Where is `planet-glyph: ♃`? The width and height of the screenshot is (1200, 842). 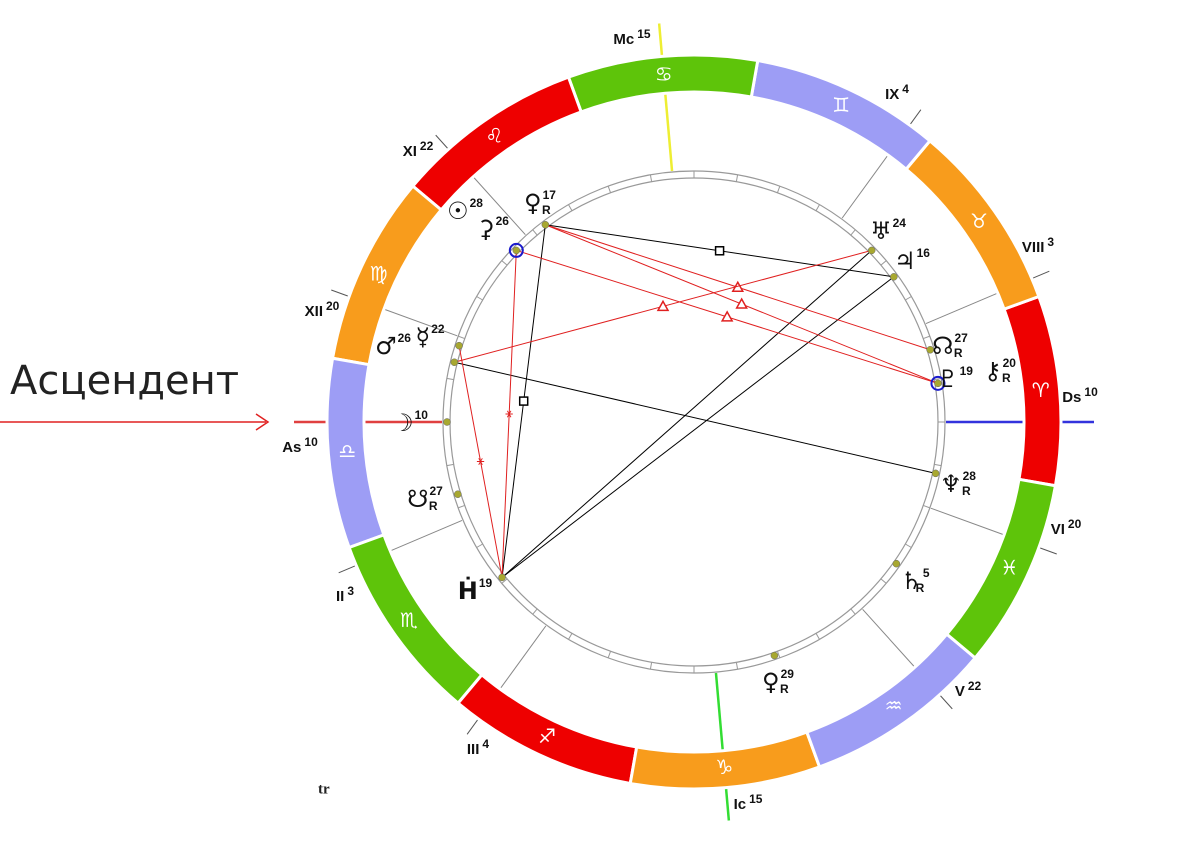 planet-glyph: ♃ is located at coordinates (905, 261).